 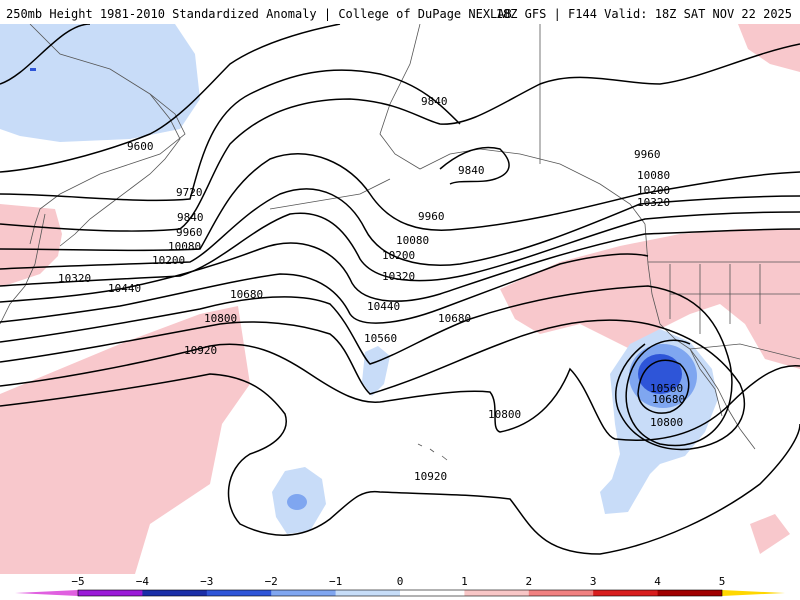 I want to click on pos-region-japan, so click(x=31, y=245).